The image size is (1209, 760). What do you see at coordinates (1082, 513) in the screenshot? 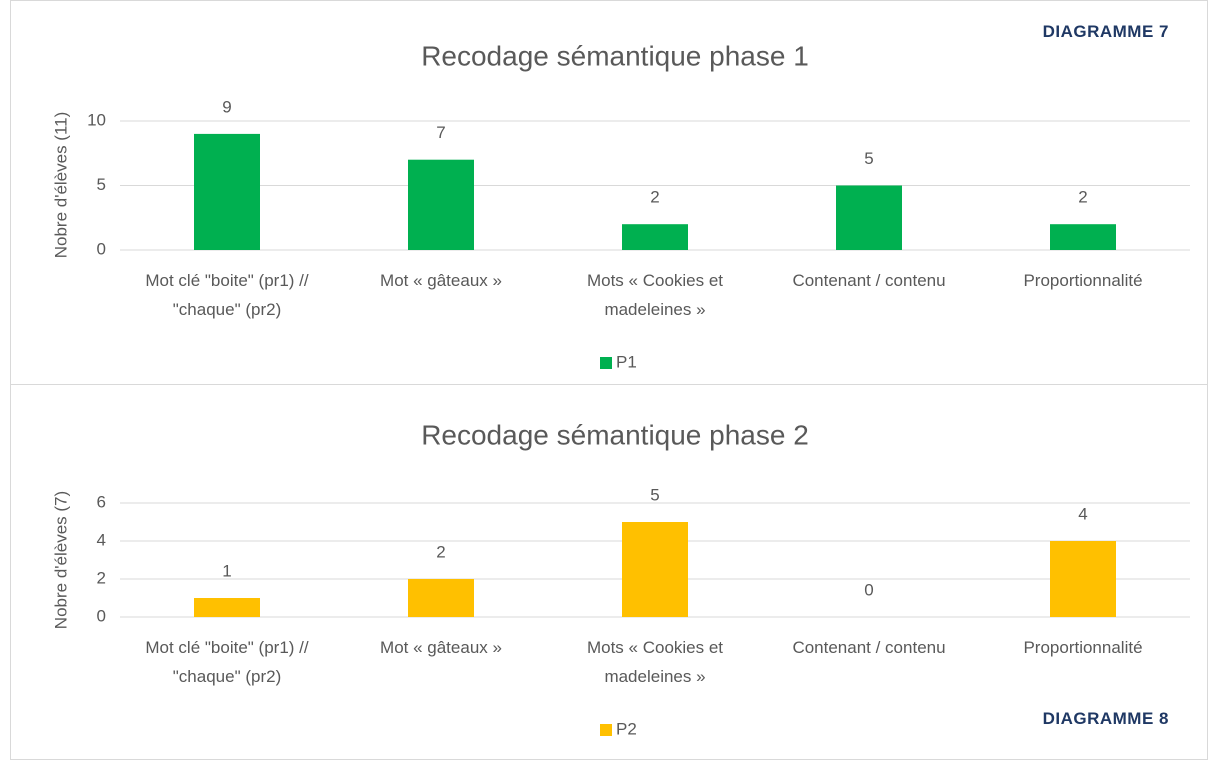
I see `data-label: 4` at bounding box center [1082, 513].